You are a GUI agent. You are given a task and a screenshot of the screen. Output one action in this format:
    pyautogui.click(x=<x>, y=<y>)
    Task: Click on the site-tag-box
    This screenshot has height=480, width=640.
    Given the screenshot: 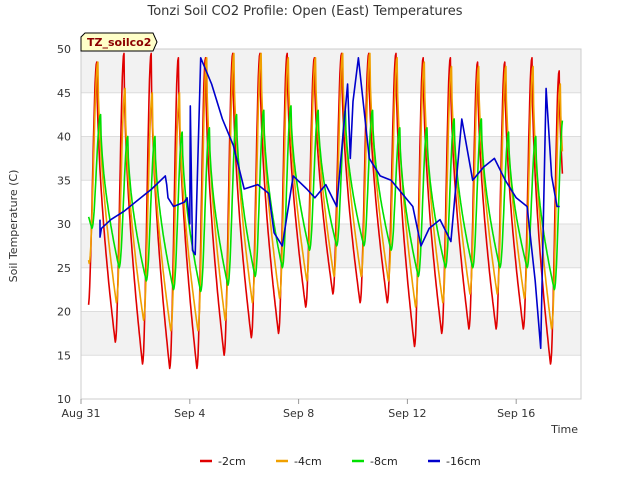 What is the action you would take?
    pyautogui.click(x=119, y=42)
    